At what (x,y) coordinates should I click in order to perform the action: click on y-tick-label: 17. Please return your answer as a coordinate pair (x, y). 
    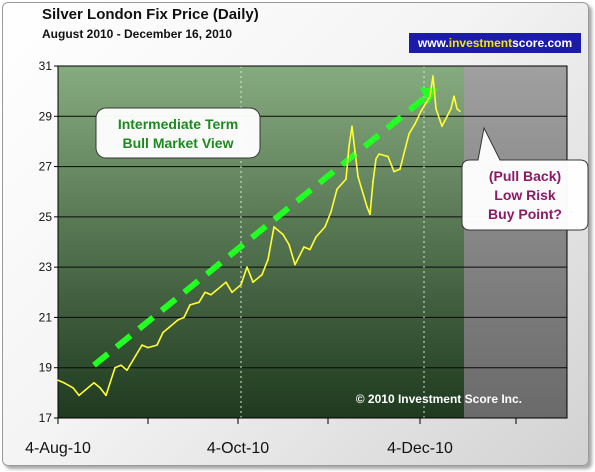
    Looking at the image, I should click on (46, 418).